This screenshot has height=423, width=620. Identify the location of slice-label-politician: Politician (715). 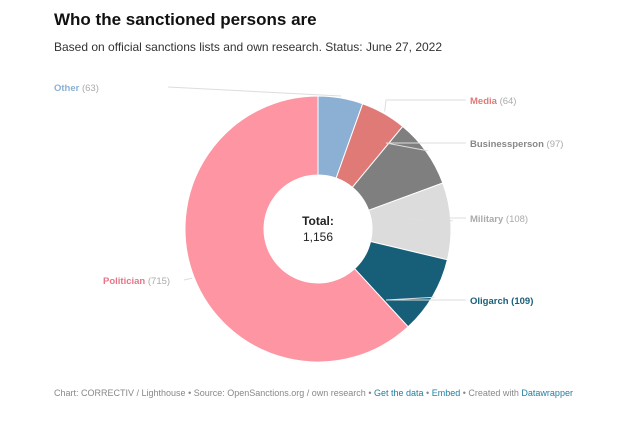
(136, 281).